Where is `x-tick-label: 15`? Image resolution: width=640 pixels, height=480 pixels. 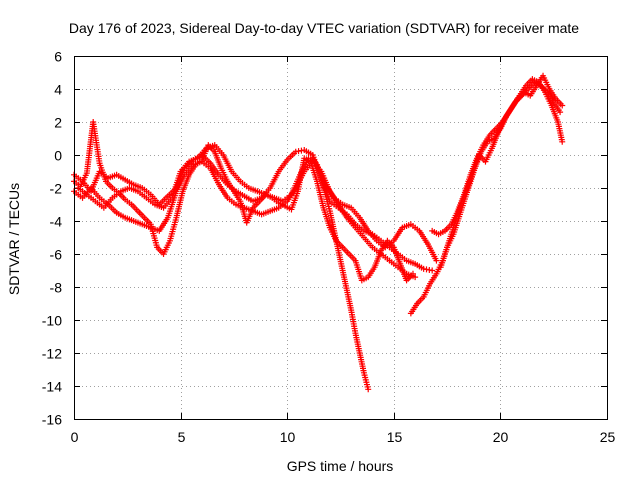 x-tick-label: 15 is located at coordinates (395, 437).